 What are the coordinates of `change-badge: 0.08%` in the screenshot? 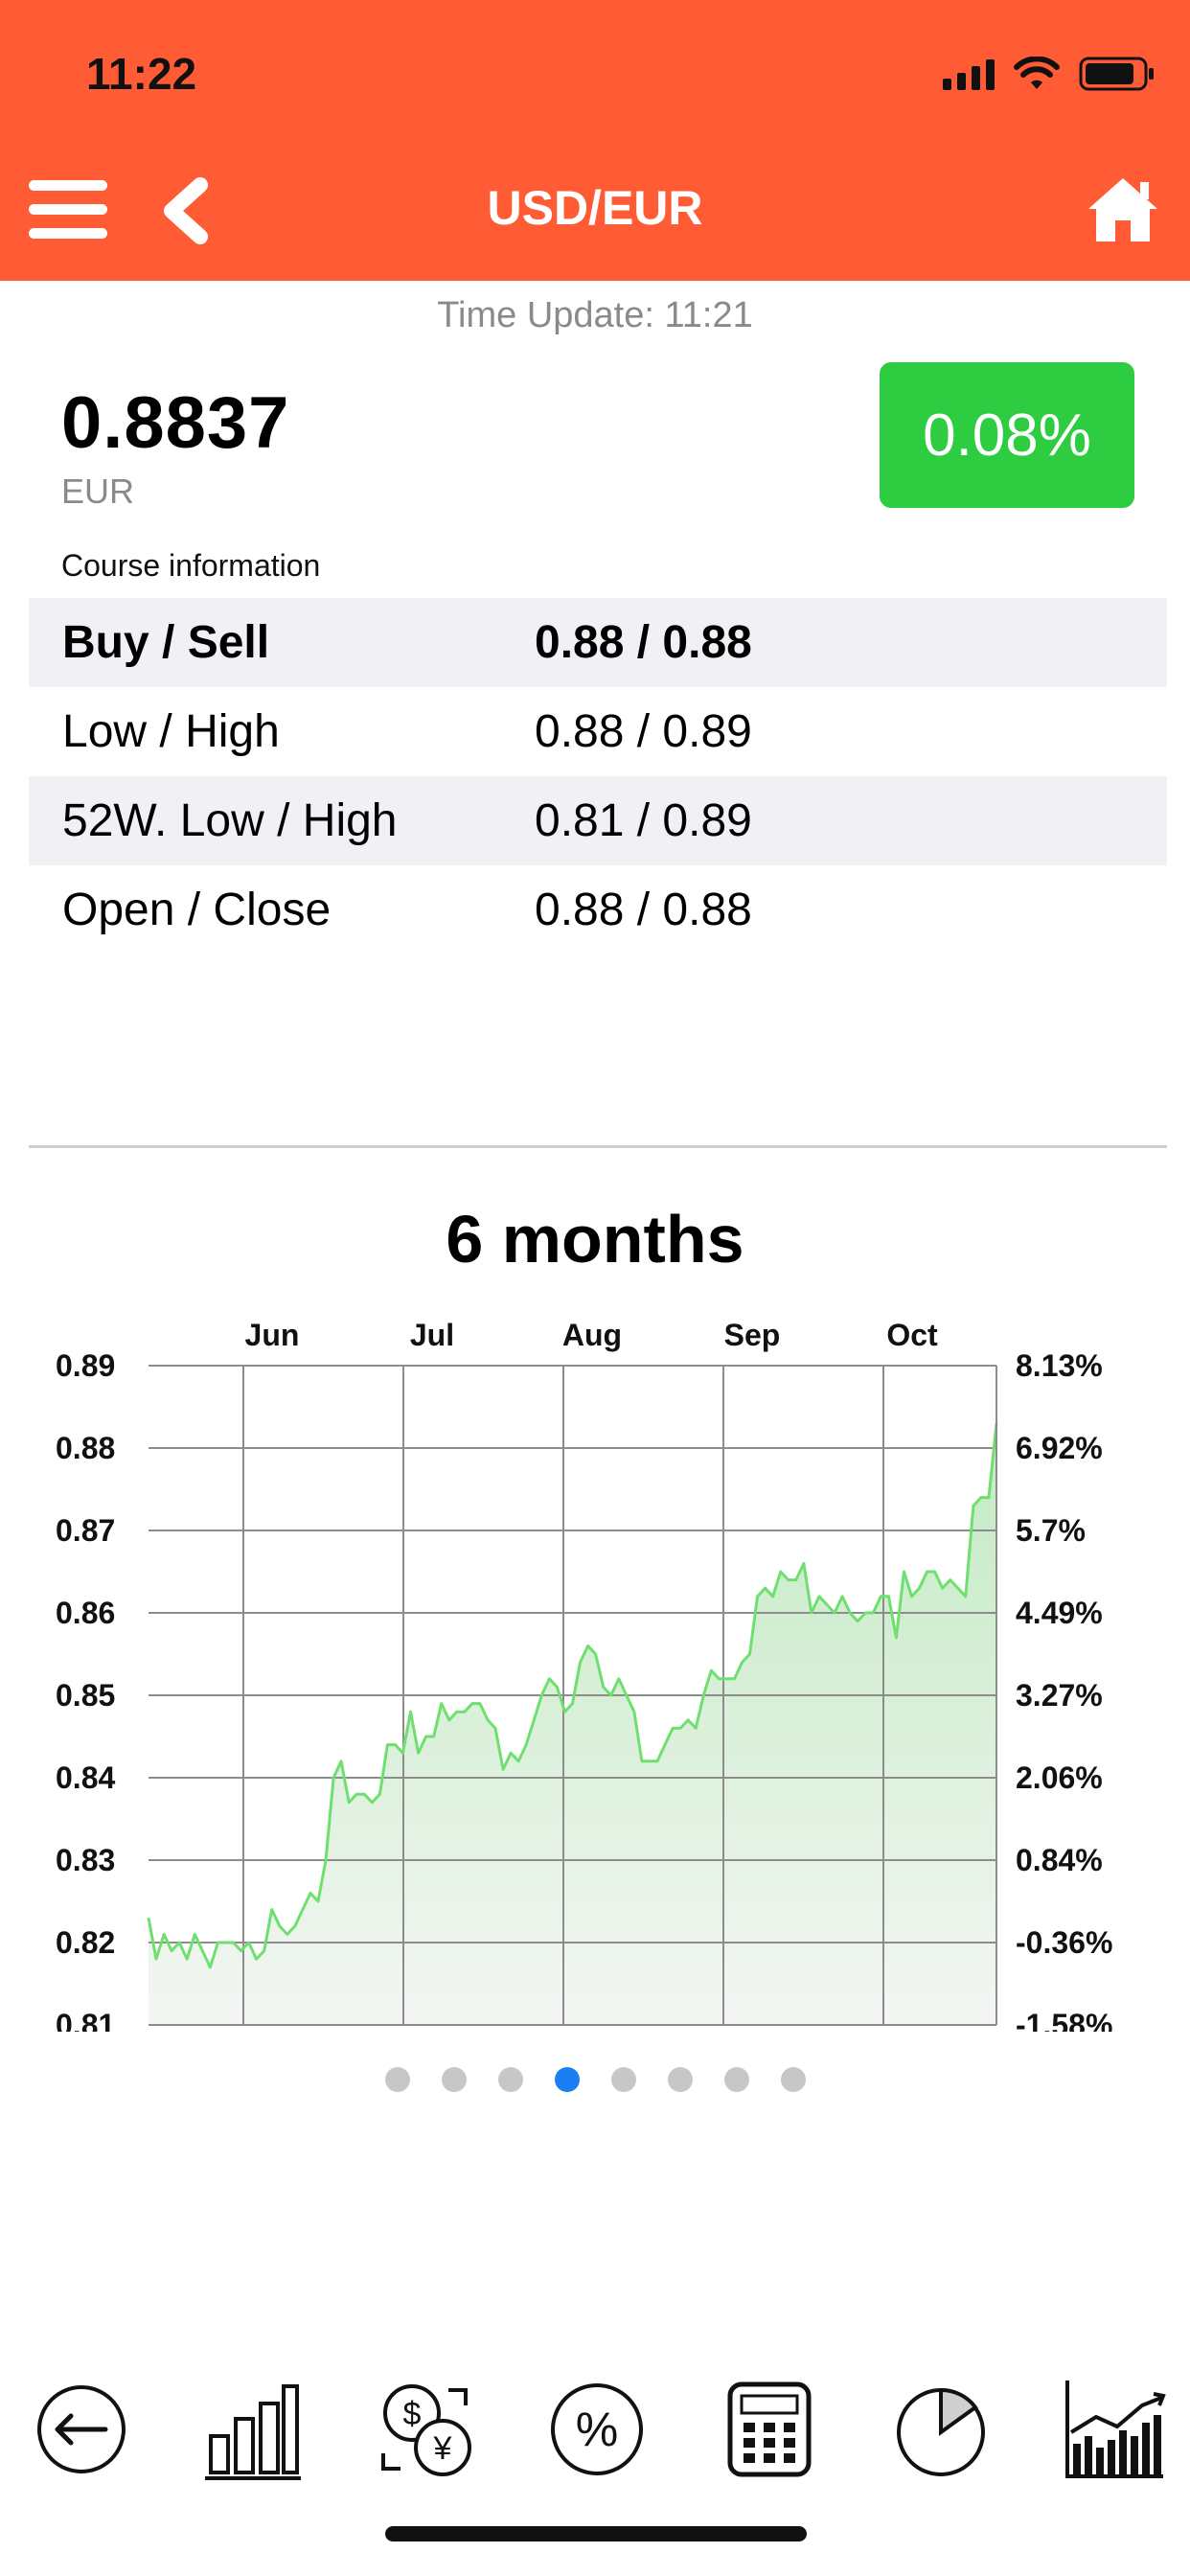 It's located at (1007, 435).